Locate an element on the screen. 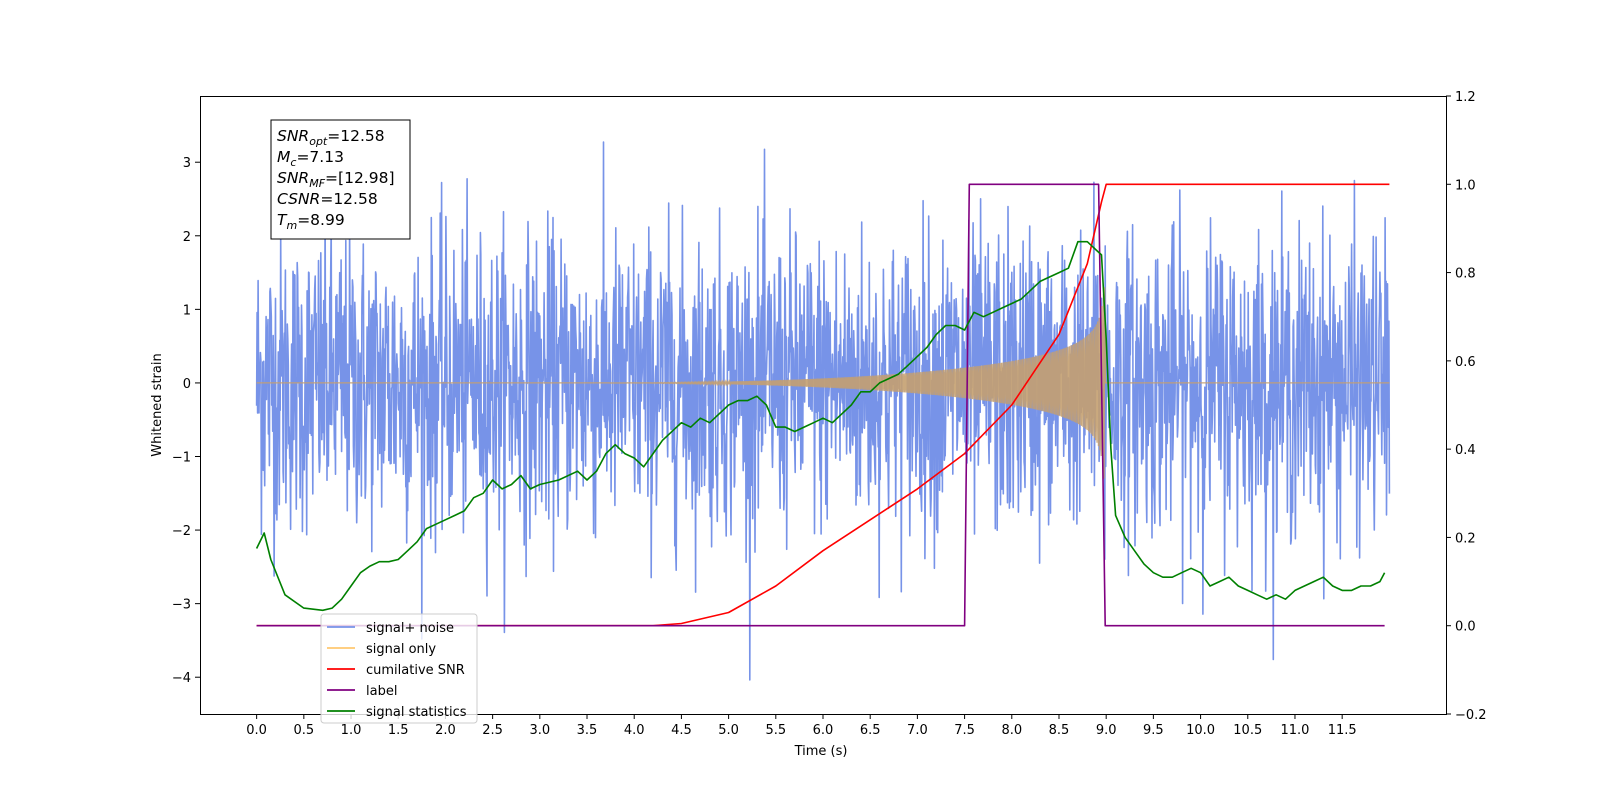 Image resolution: width=1600 pixels, height=800 pixels. y-left-tick-label: 3 is located at coordinates (187, 163).